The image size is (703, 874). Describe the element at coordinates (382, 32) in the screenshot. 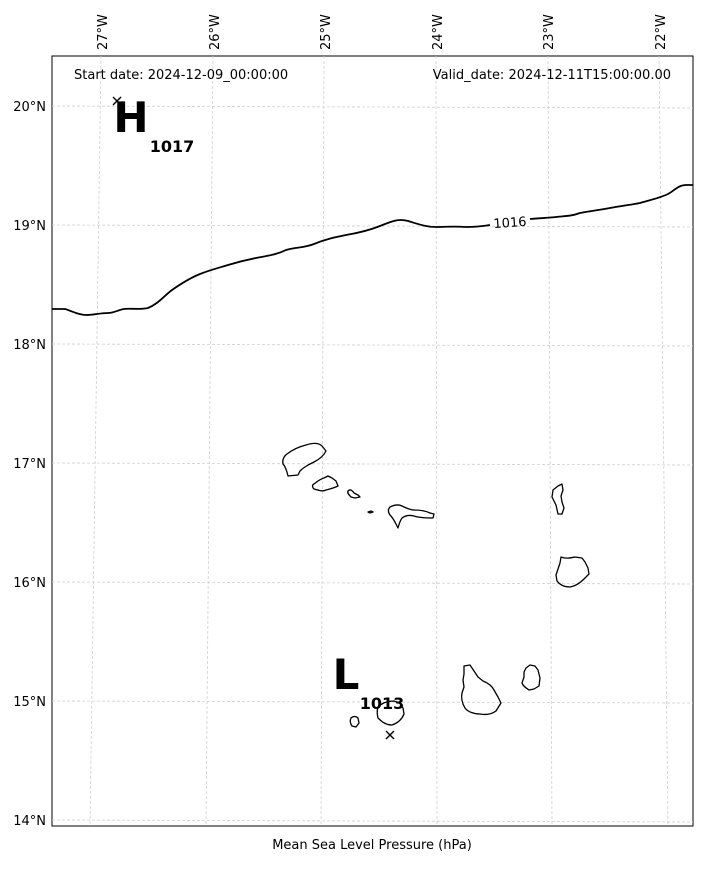

I see `lon-tick-labels: 27°W 26°W 25°W 24°W 23°W 22°W` at that location.